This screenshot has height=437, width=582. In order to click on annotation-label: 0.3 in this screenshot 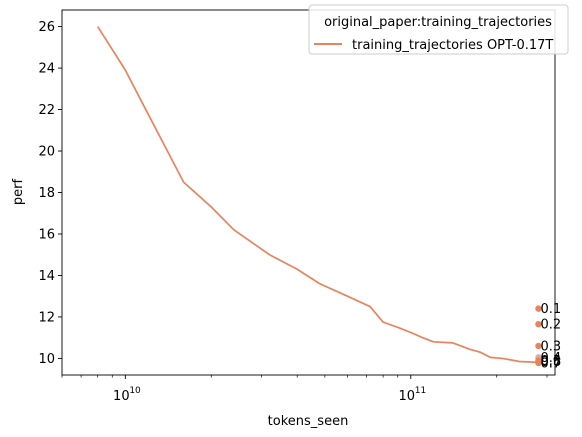, I will do `click(550, 346)`.